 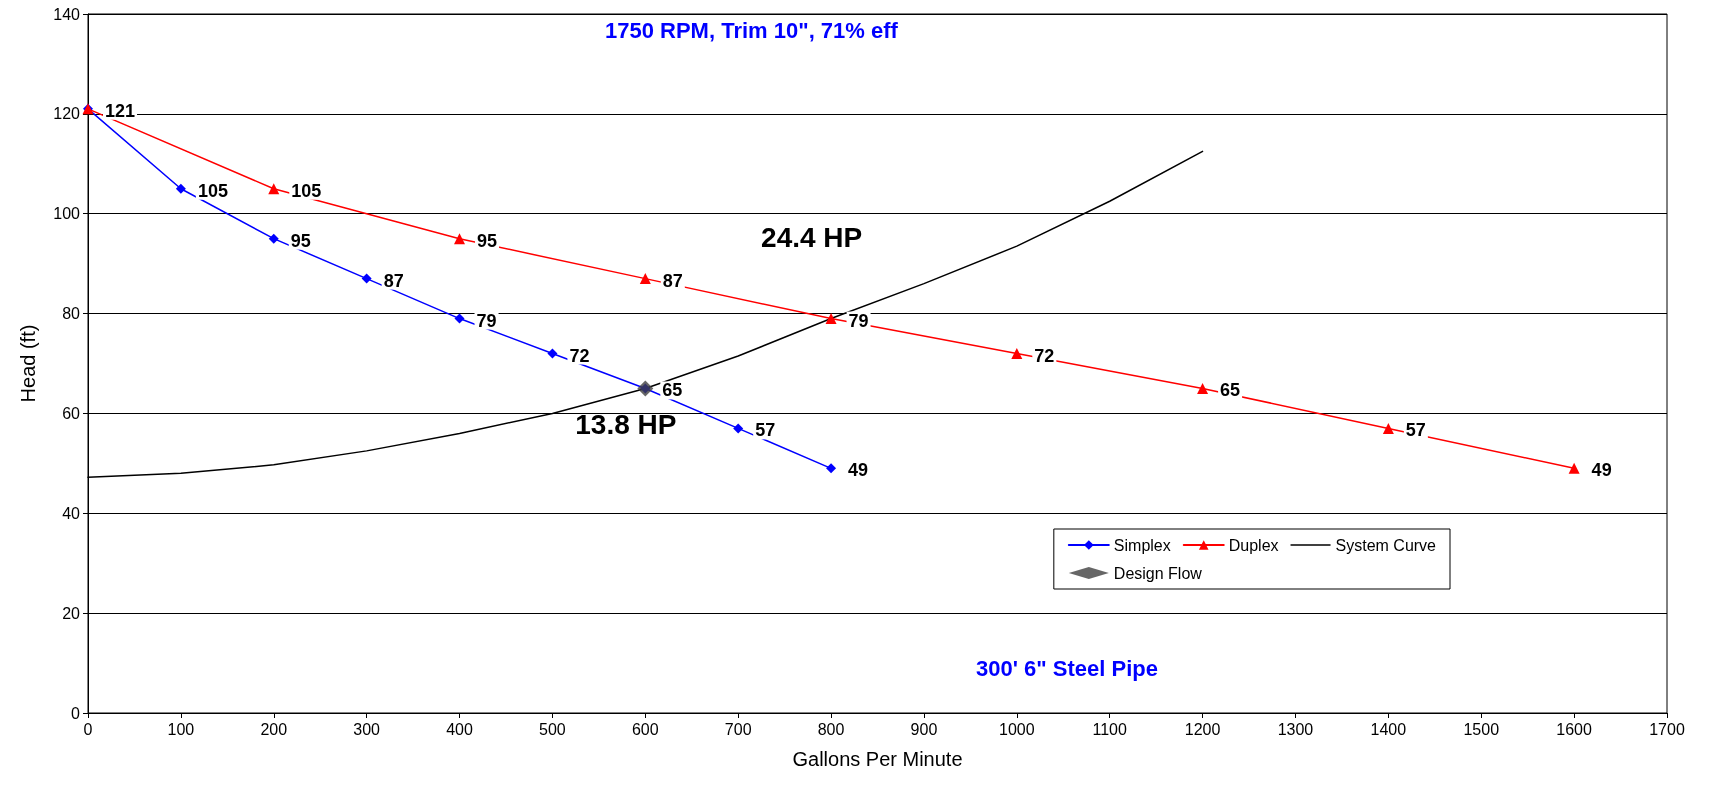 What do you see at coordinates (1386, 545) in the screenshot?
I see `legend-label: System Curve` at bounding box center [1386, 545].